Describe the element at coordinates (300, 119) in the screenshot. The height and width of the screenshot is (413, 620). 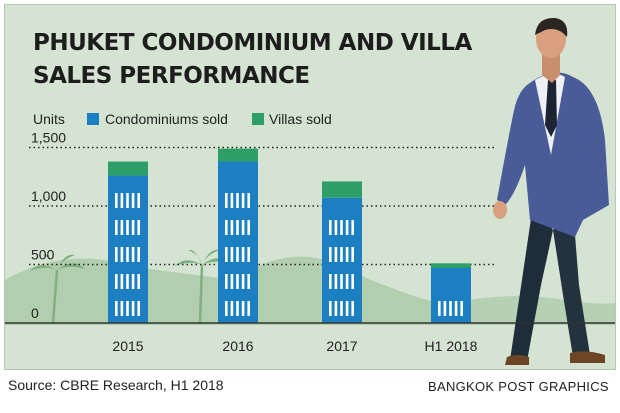
I see `legend-label-villas: Villas sold` at that location.